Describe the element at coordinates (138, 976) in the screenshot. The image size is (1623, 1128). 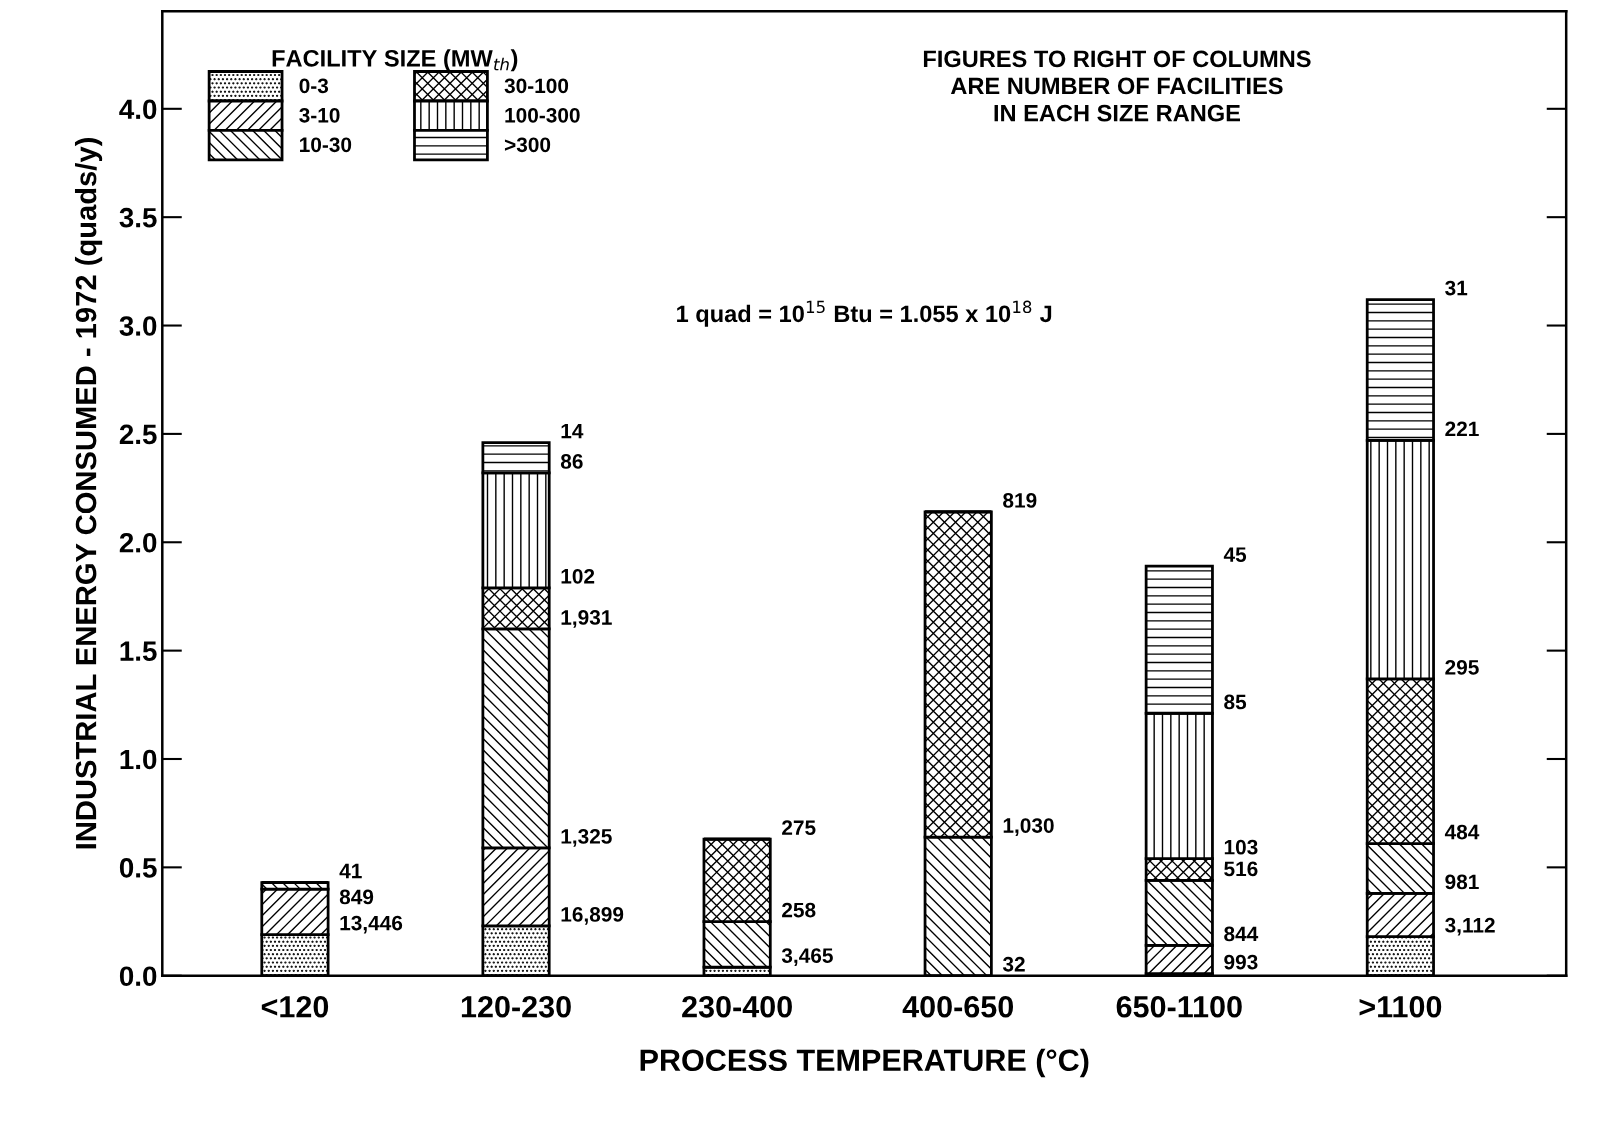
I see `y-tick-label: 0.0` at that location.